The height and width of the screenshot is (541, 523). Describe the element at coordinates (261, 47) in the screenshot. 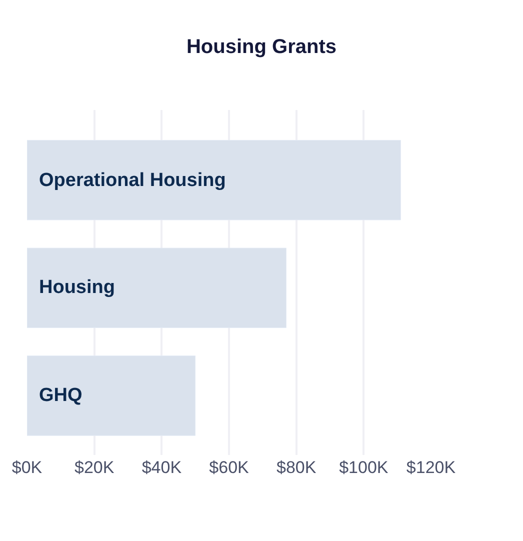

I see `chart-title: Housing Grants` at that location.